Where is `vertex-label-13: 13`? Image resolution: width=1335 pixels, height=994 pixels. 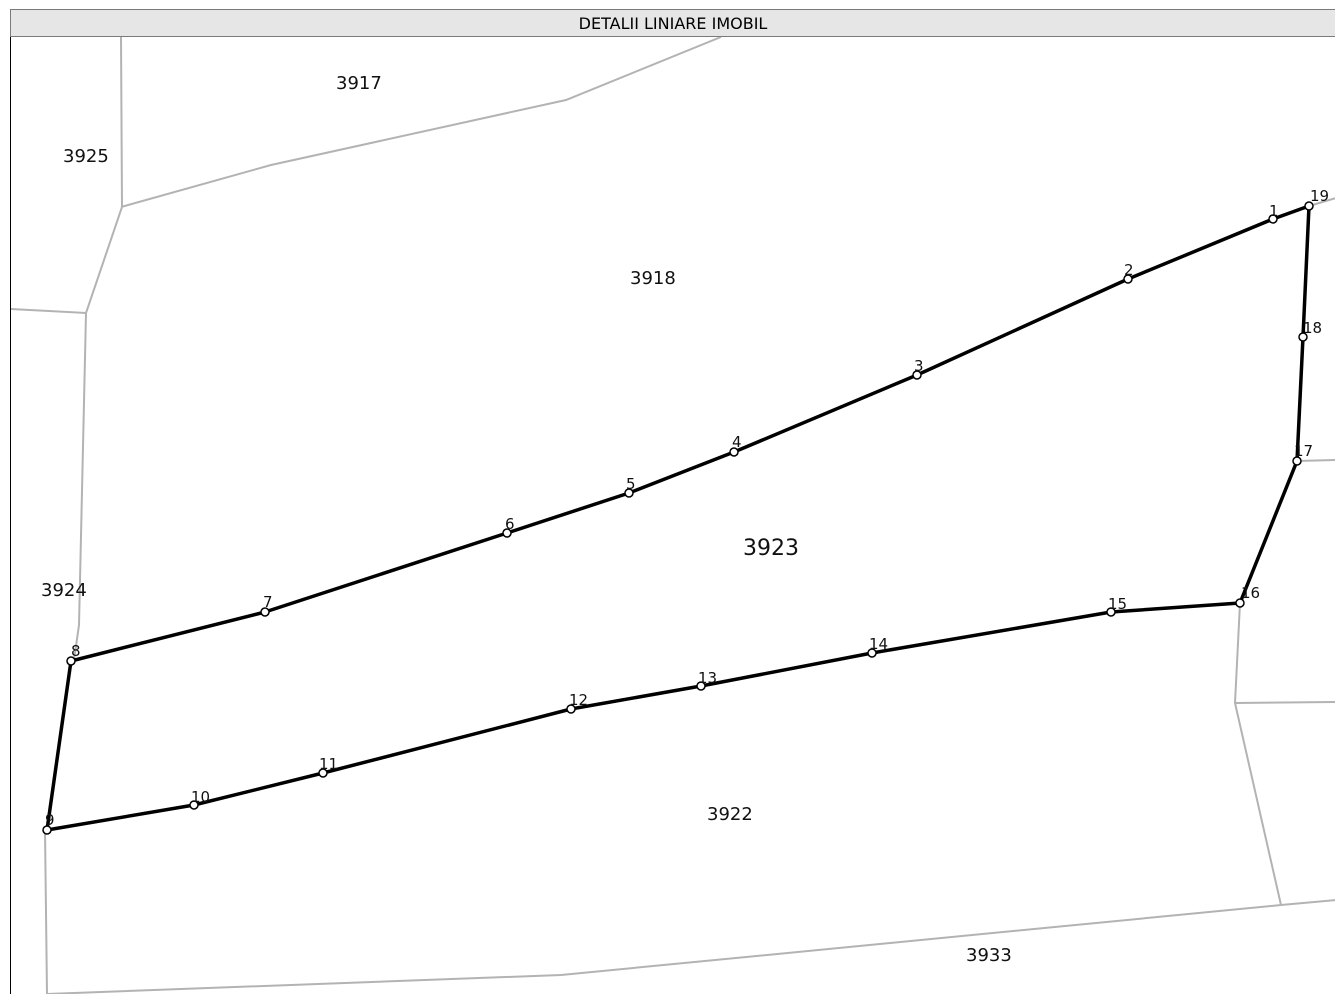
vertex-label-13: 13 is located at coordinates (707, 678).